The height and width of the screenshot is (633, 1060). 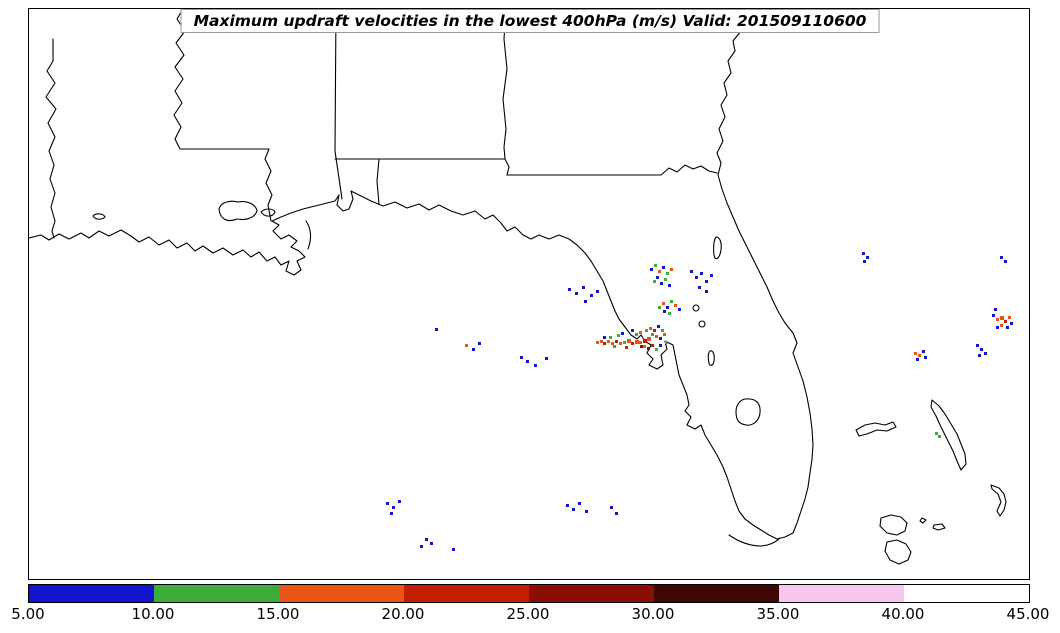 I want to click on island-new-providence, so click(x=939, y=527).